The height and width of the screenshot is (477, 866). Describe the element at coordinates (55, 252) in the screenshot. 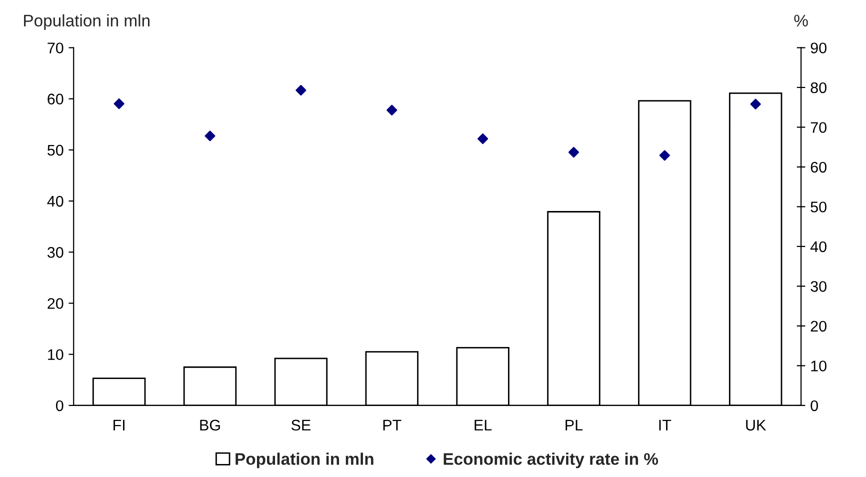

I see `y-tick-label: 30` at that location.